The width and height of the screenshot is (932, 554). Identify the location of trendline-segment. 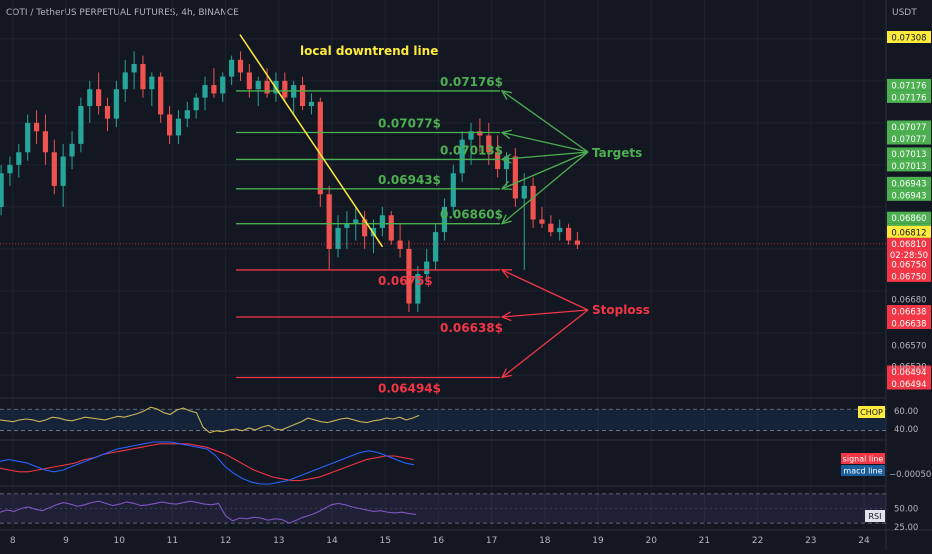
(311, 141).